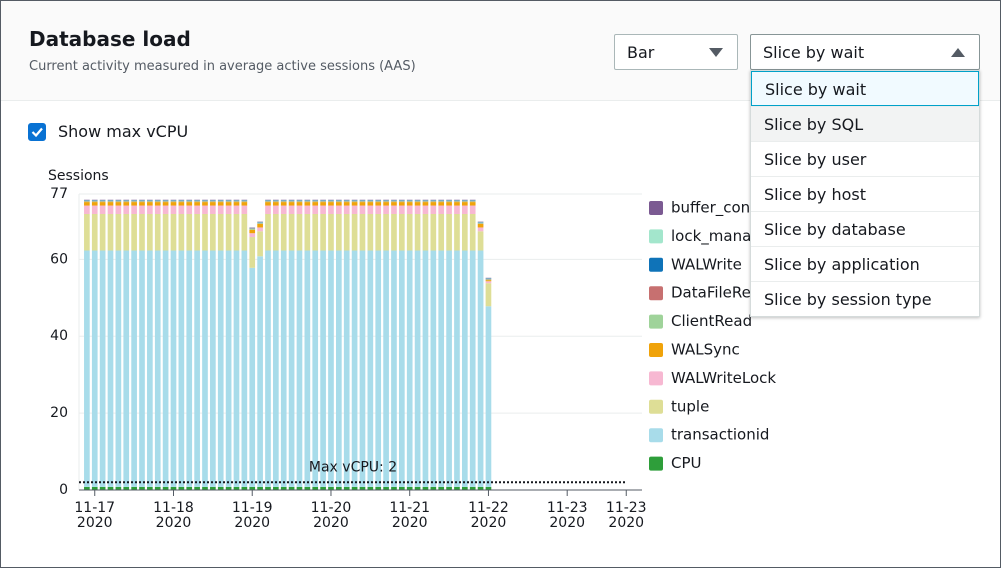 The width and height of the screenshot is (1001, 568). I want to click on slice-select: Slice by wait, so click(865, 52).